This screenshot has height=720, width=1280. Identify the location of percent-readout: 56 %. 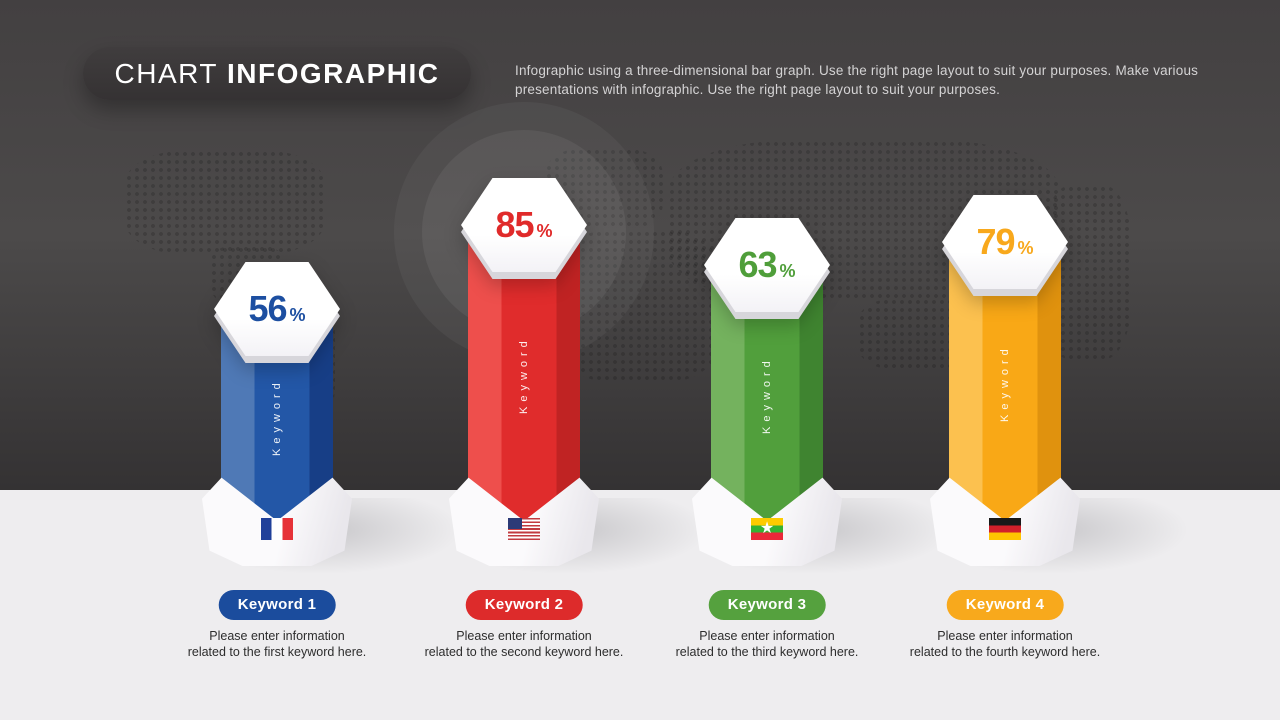
(276, 309).